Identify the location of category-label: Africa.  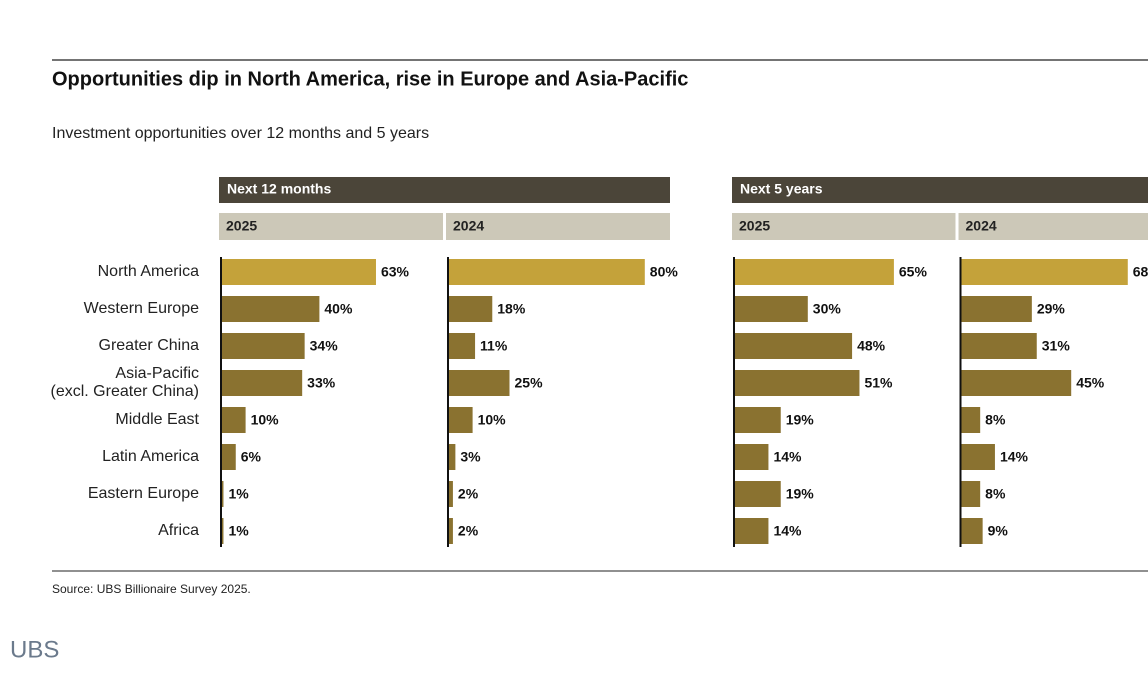
(178, 530).